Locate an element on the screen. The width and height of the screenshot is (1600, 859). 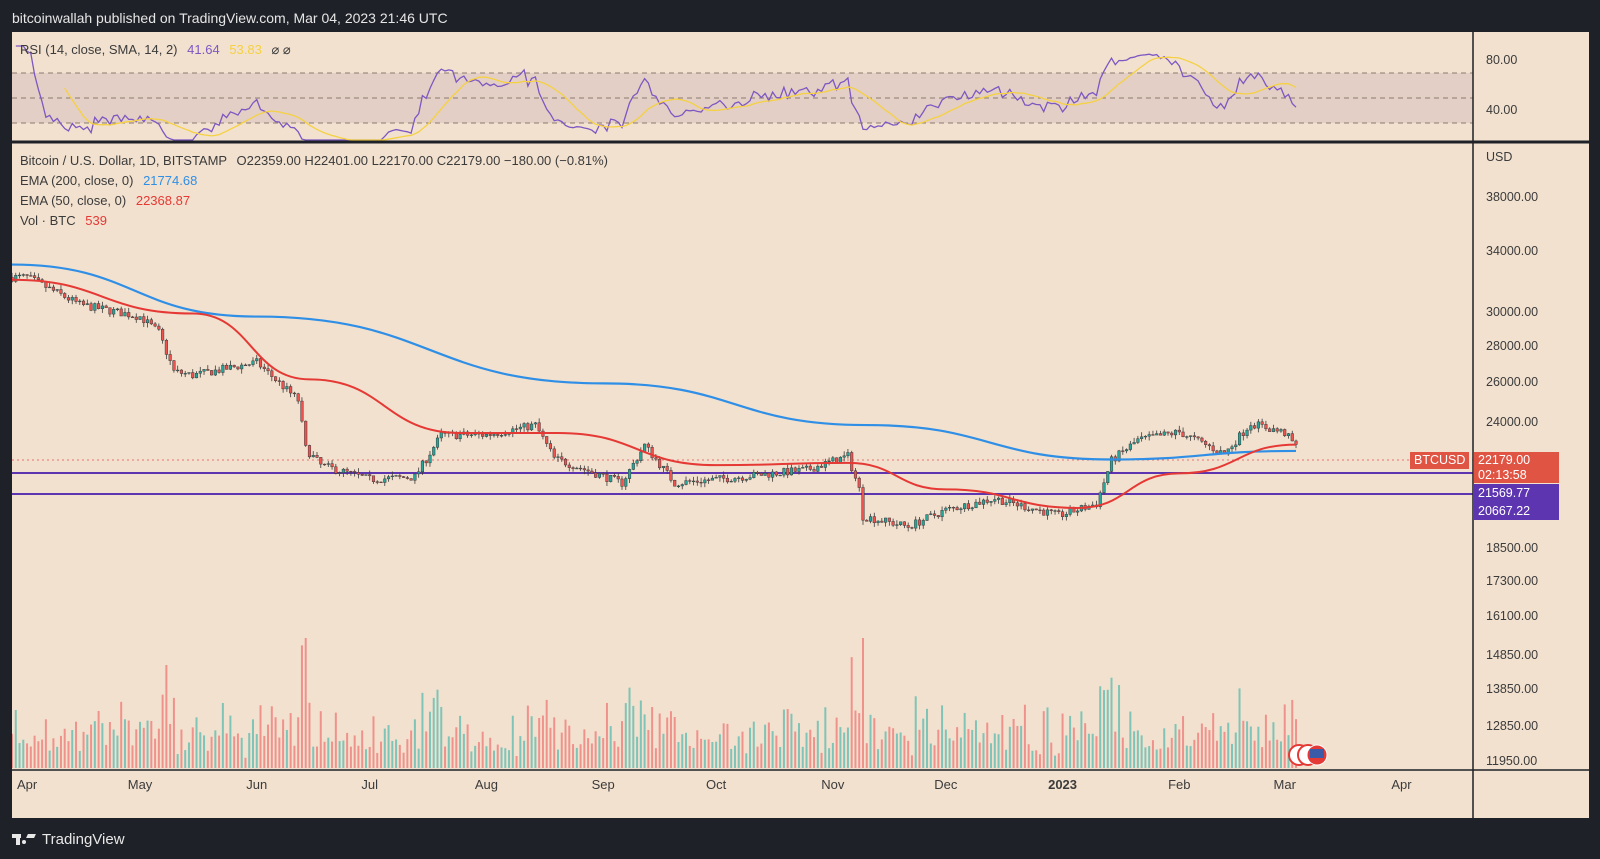
vol-legend: Vol · BTC 539 is located at coordinates (63, 220).